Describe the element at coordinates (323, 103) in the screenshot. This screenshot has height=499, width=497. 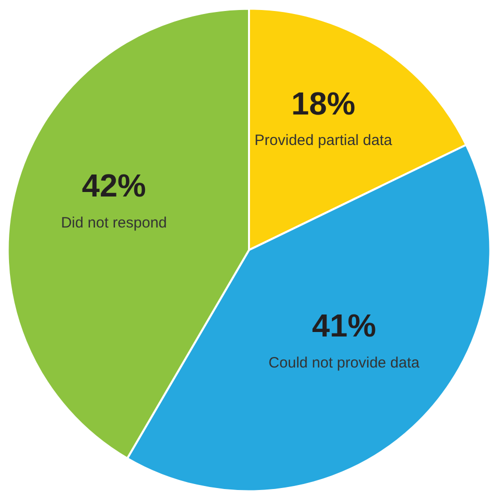
I see `data-label: 18%` at that location.